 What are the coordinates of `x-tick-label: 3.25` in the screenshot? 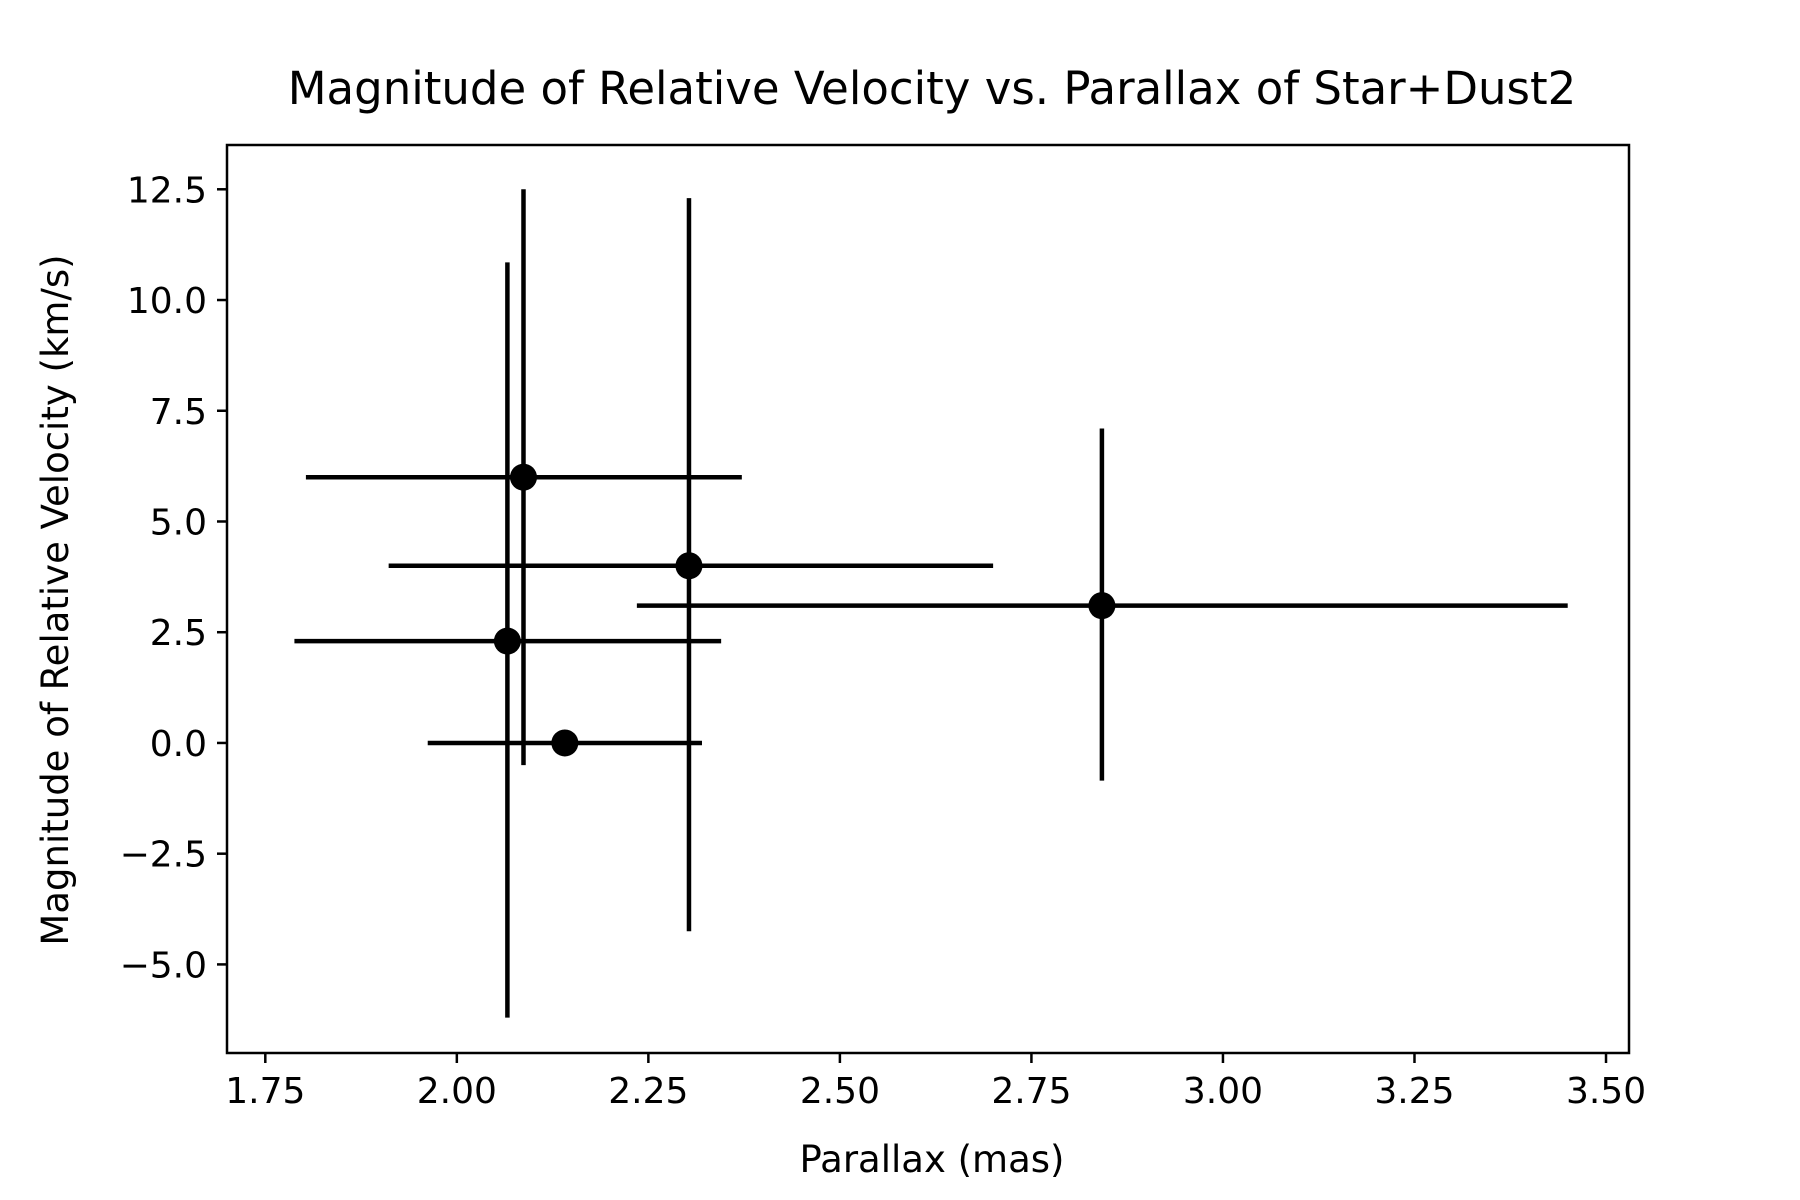 It's located at (1414, 1091).